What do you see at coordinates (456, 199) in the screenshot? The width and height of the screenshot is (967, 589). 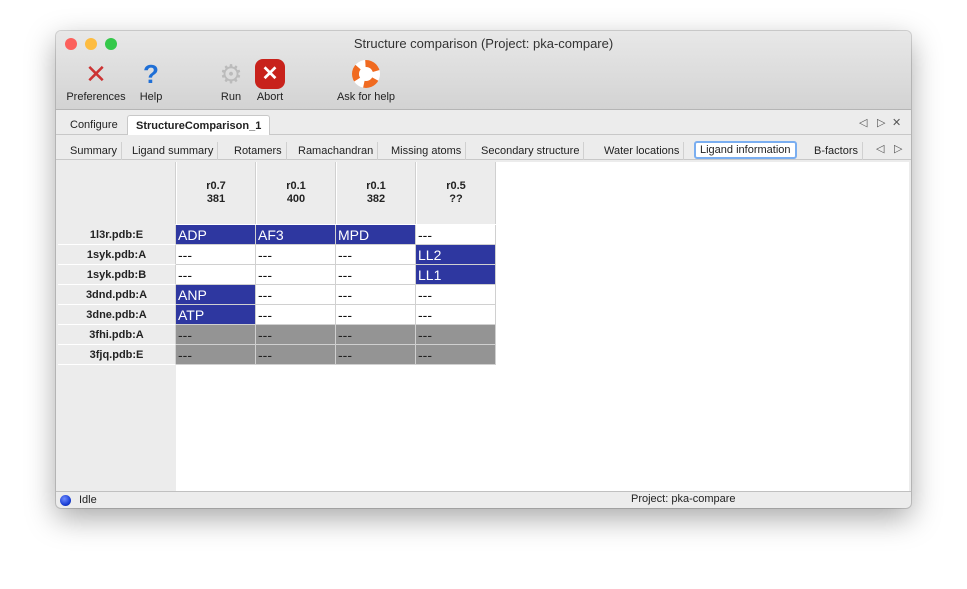 I see `column-header-line2: ??` at bounding box center [456, 199].